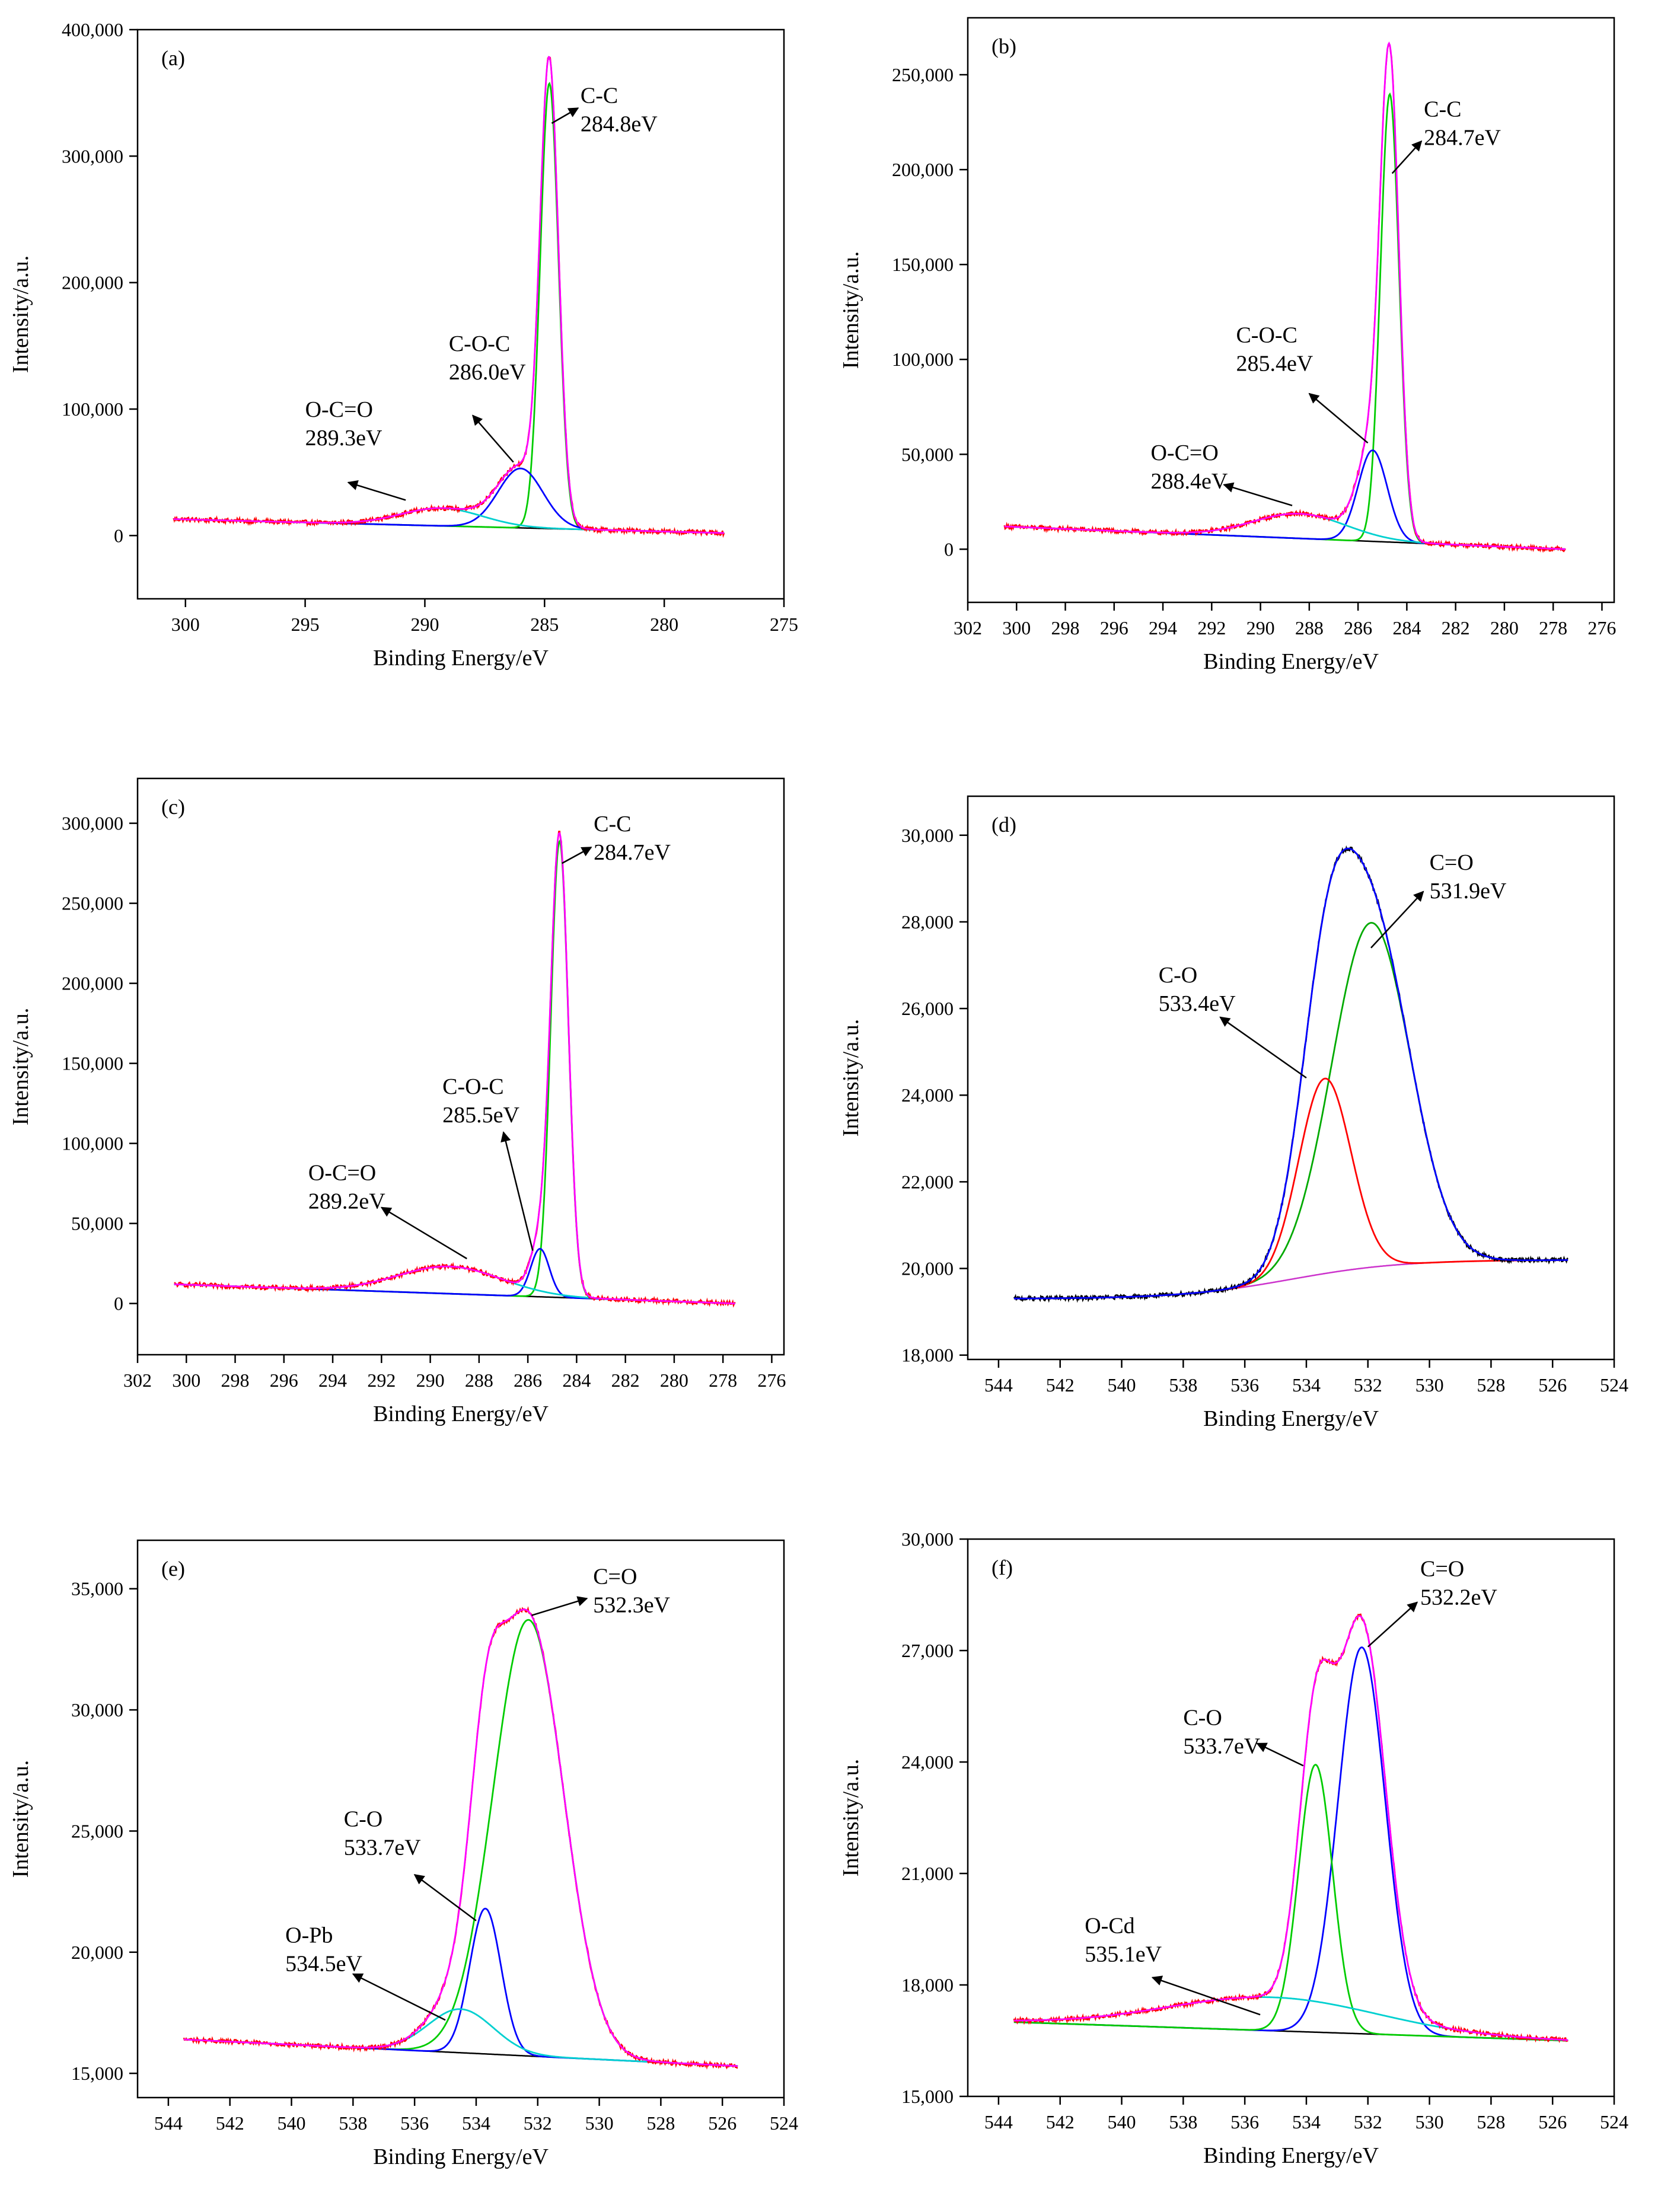  What do you see at coordinates (1552, 2122) in the screenshot?
I see `x-tick-label: 526` at bounding box center [1552, 2122].